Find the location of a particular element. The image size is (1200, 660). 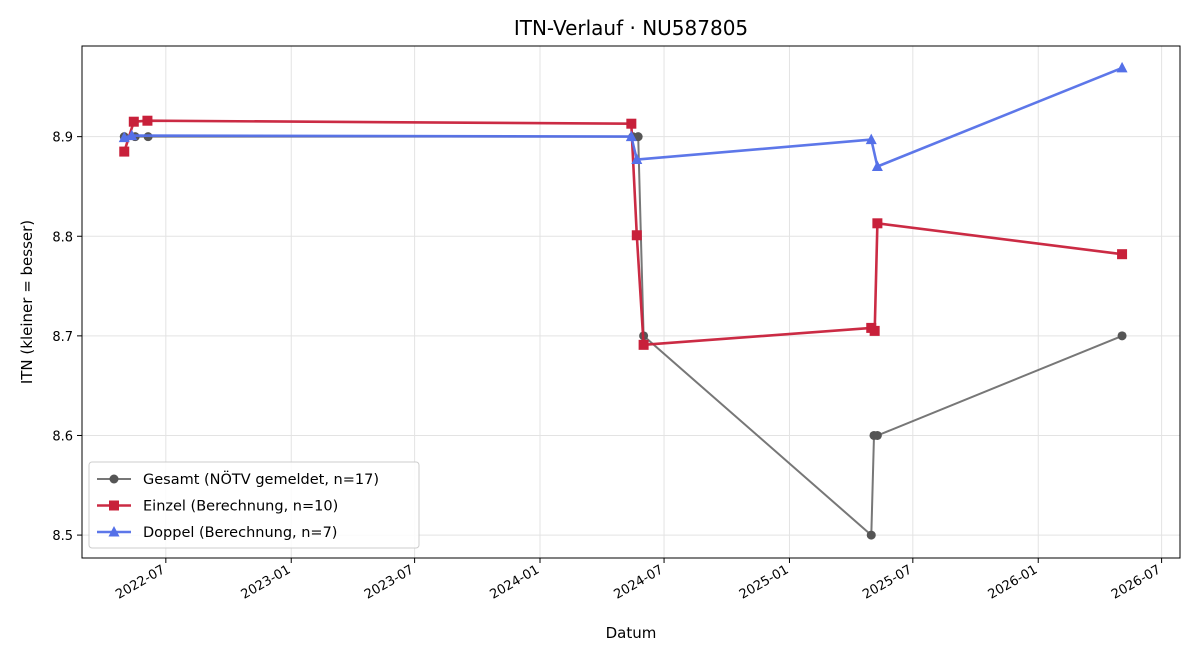

series-line-doppel is located at coordinates (623, 117).